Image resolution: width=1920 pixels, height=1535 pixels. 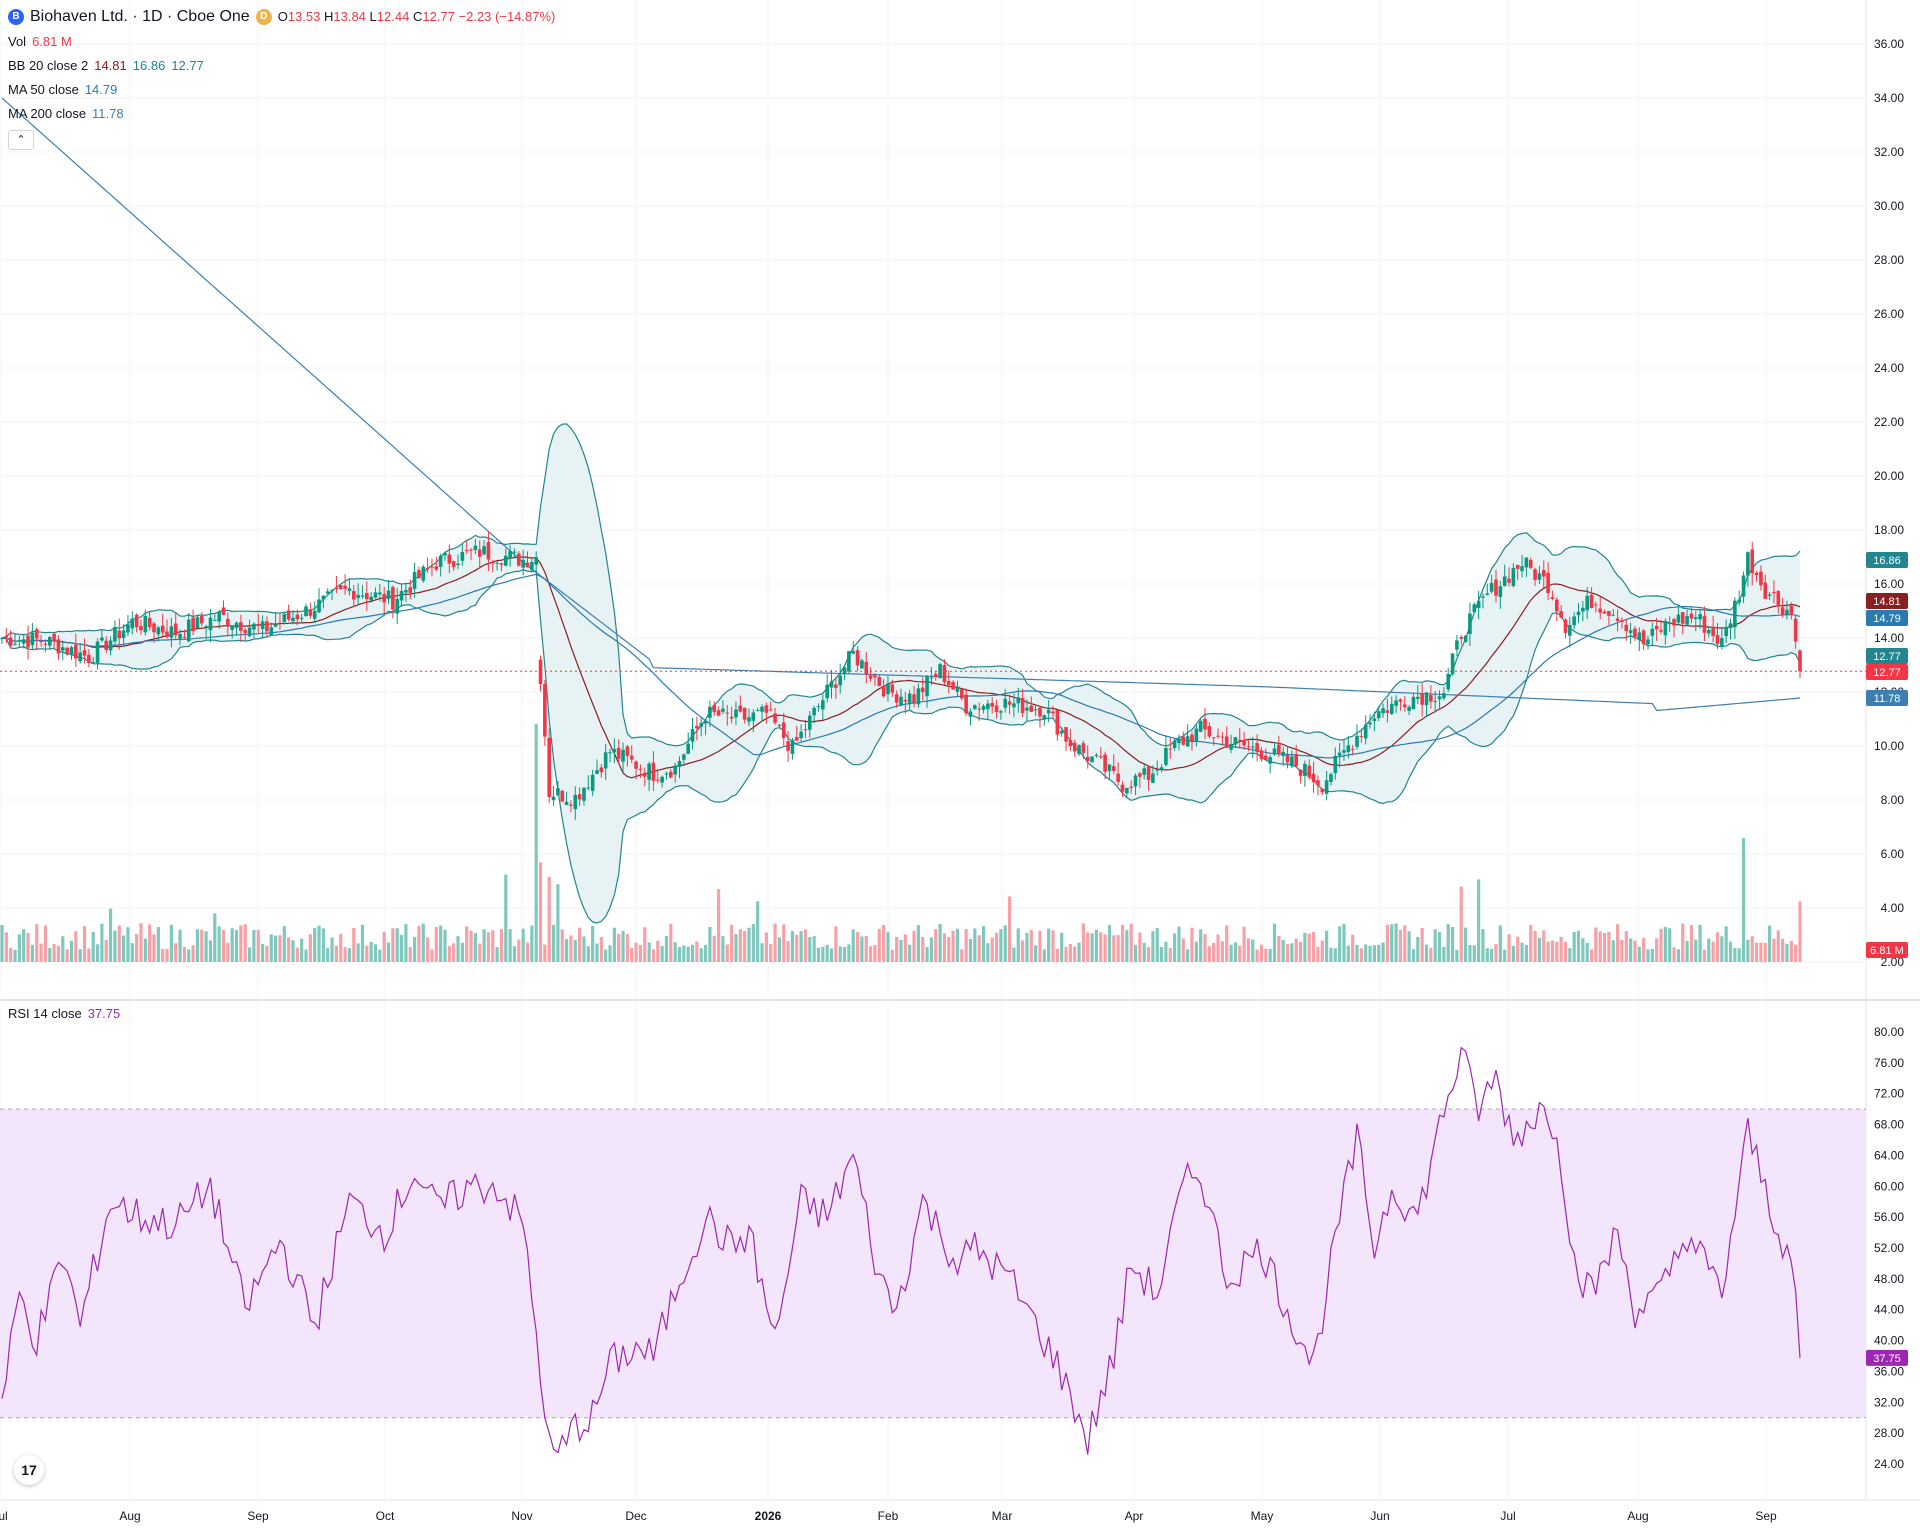 What do you see at coordinates (1887, 672) in the screenshot?
I see `close-price-badge` at bounding box center [1887, 672].